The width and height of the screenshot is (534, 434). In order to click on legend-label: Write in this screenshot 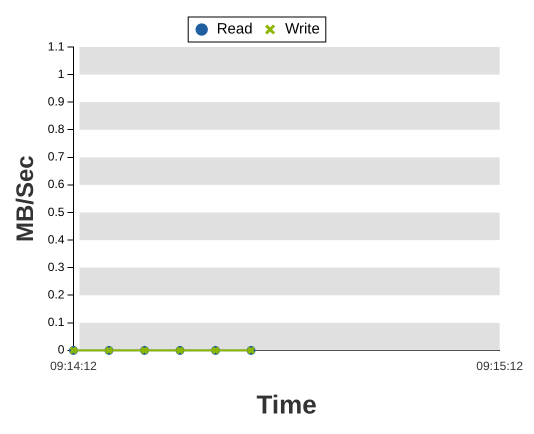, I will do `click(302, 29)`.